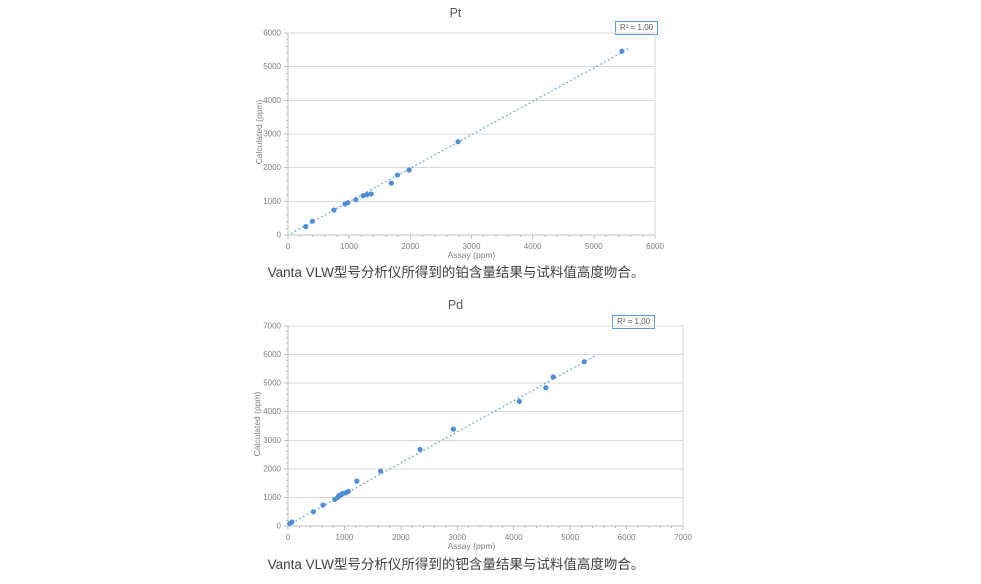 Image resolution: width=981 pixels, height=584 pixels. I want to click on pt-chart-title: Pt, so click(455, 13).